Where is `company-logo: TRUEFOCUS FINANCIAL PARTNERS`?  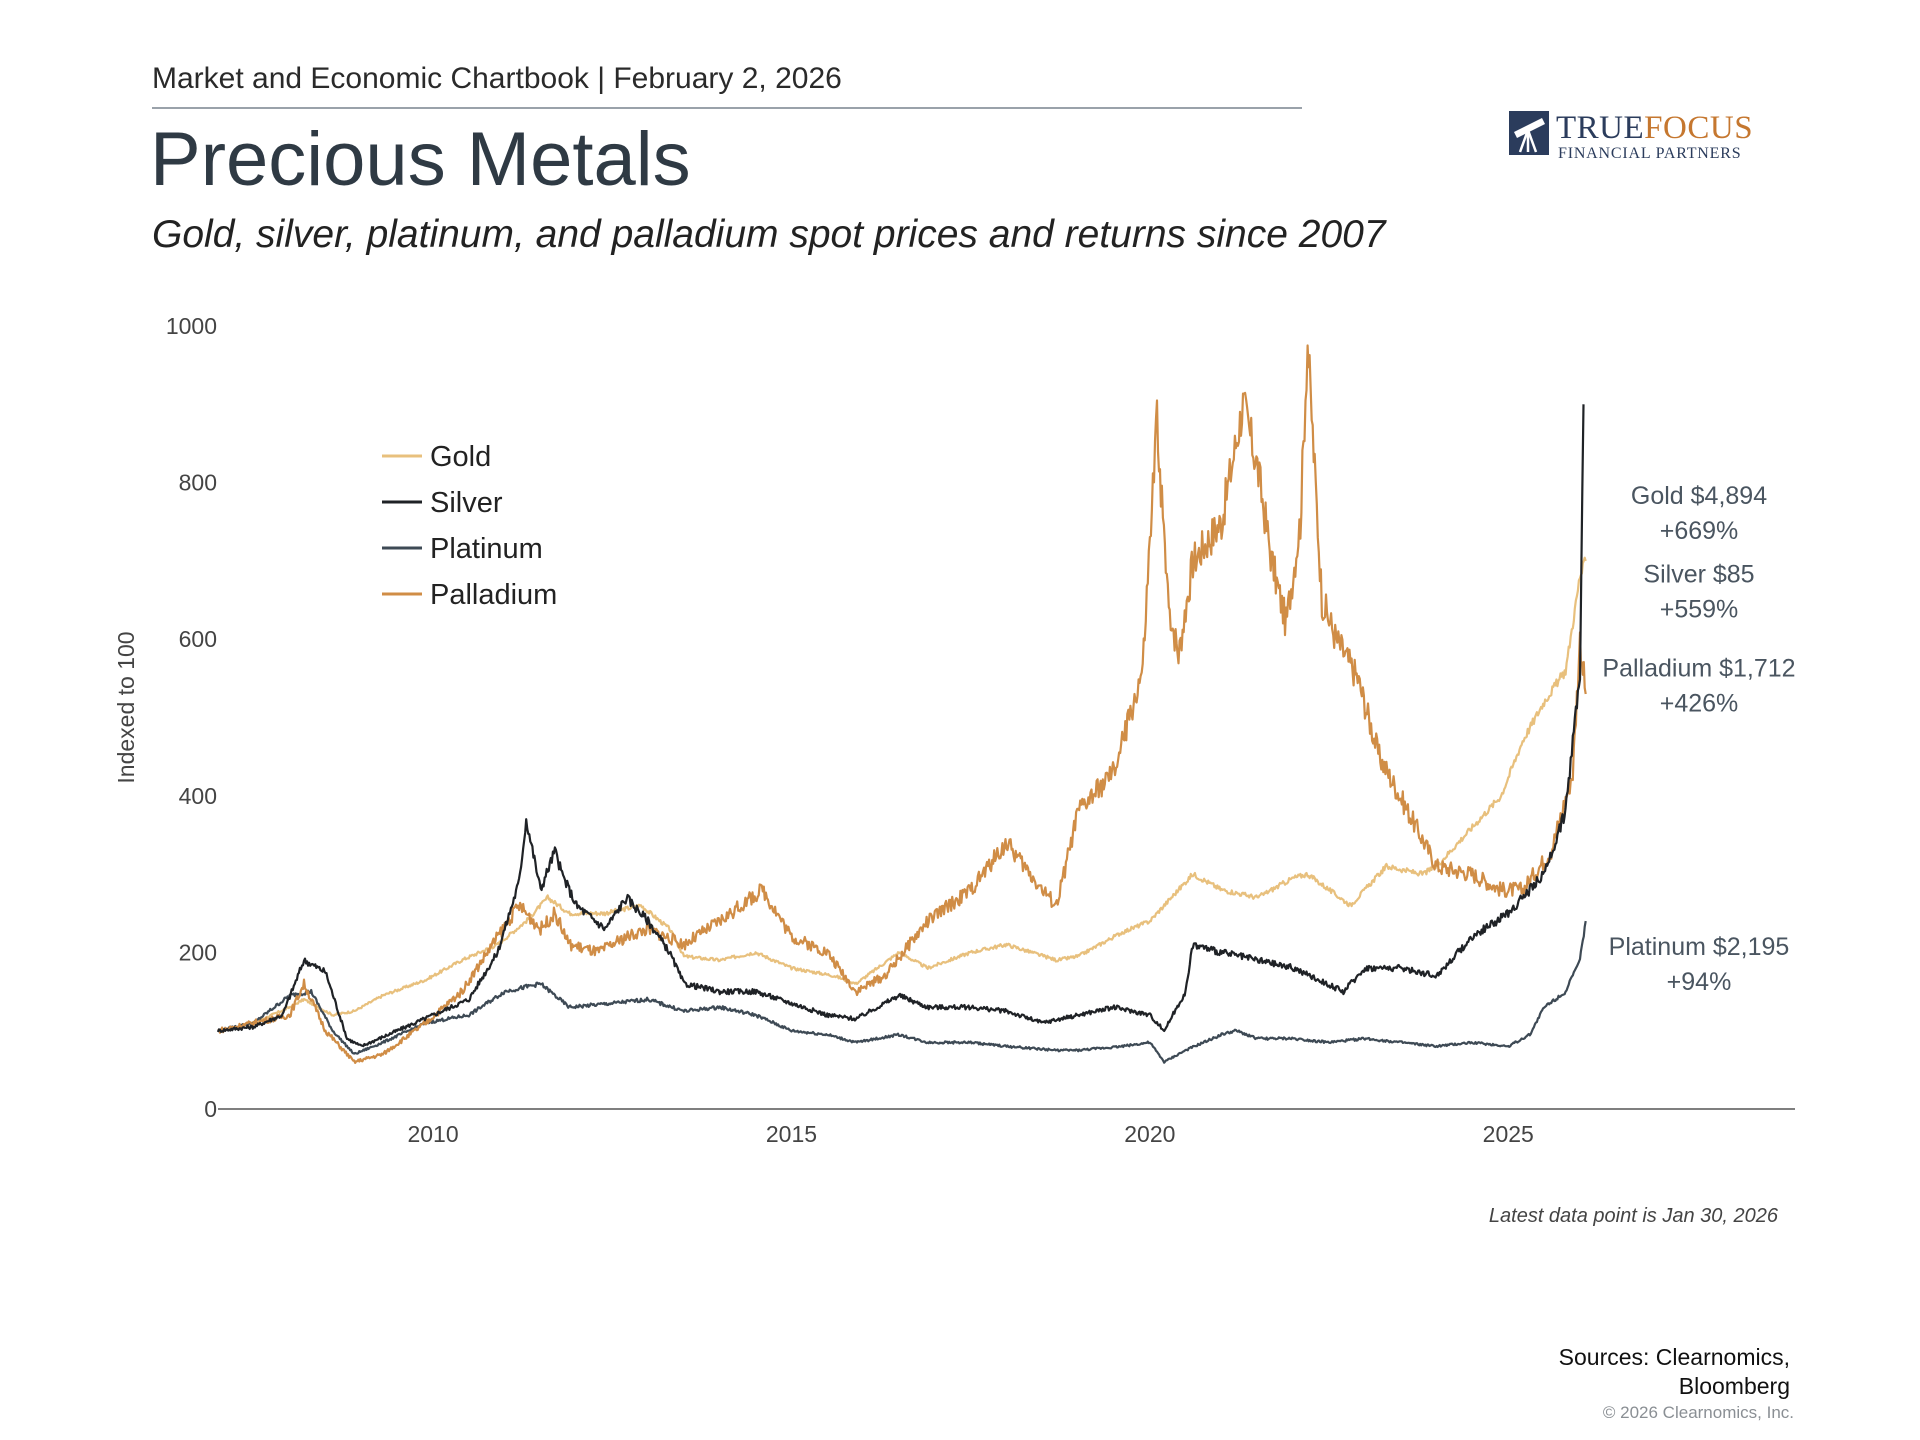 company-logo: TRUEFOCUS FINANCIAL PARTNERS is located at coordinates (1630, 138).